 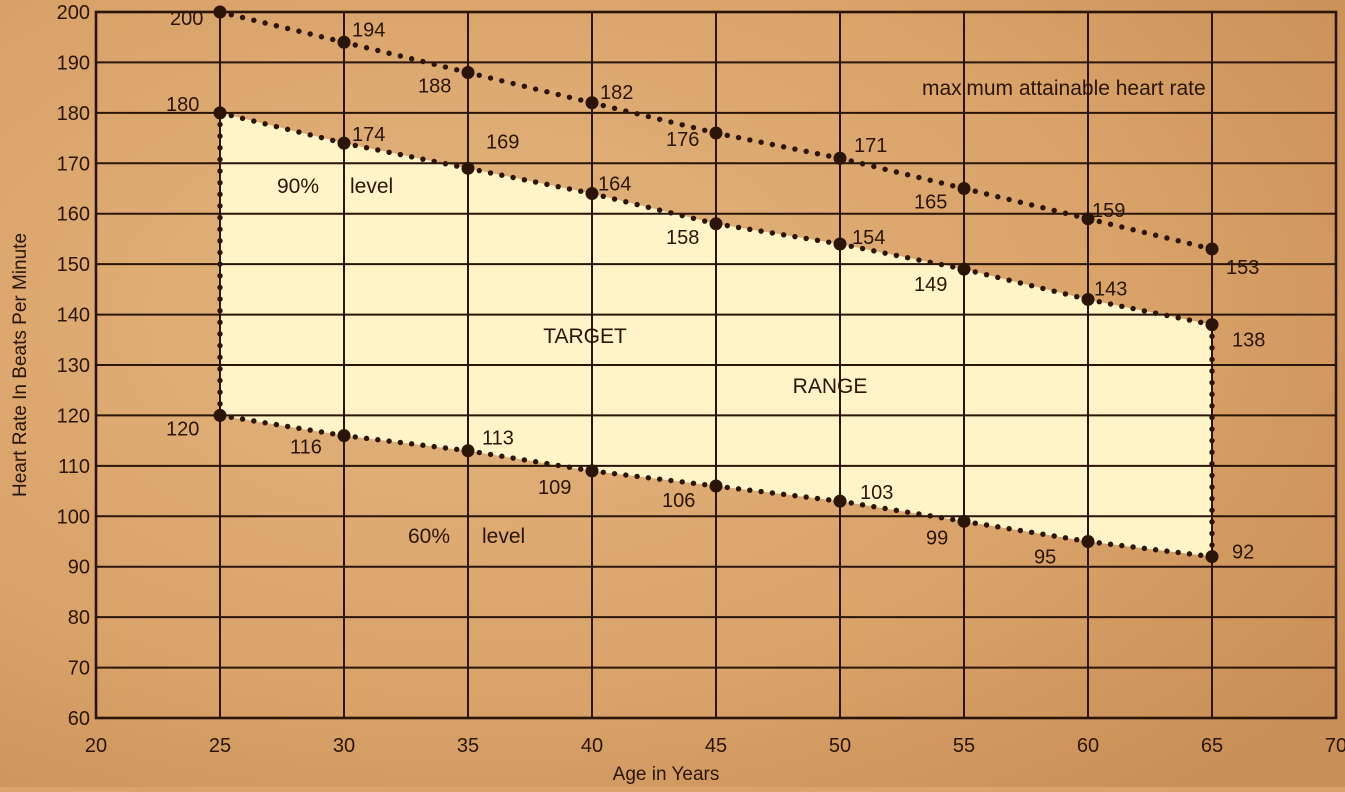 What do you see at coordinates (1088, 746) in the screenshot?
I see `x-tick-label: 60` at bounding box center [1088, 746].